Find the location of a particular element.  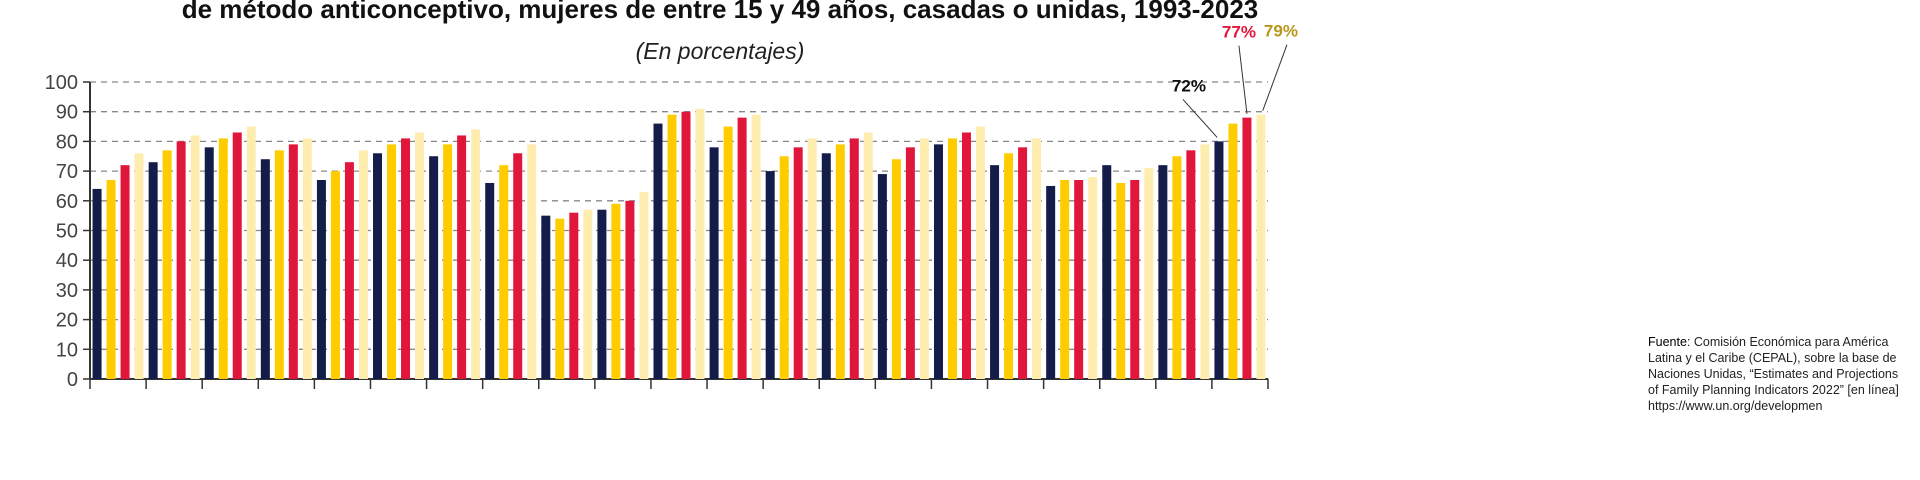

annotation-label: 77% is located at coordinates (1239, 32).